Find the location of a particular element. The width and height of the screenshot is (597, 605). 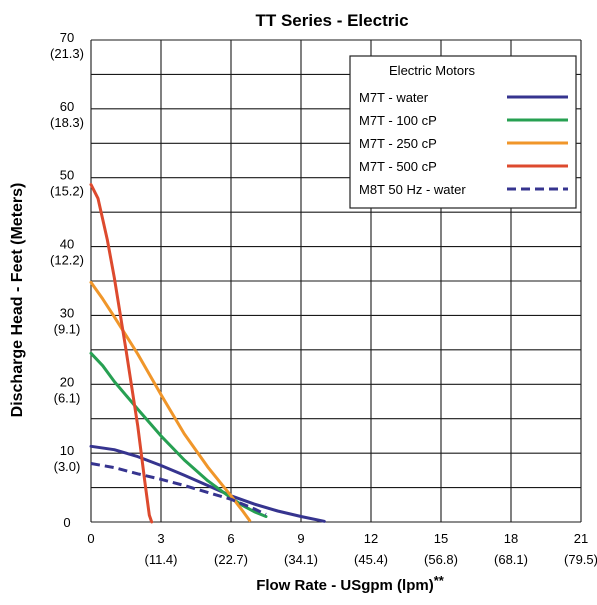

x-tick-label: 9 is located at coordinates (300, 538).